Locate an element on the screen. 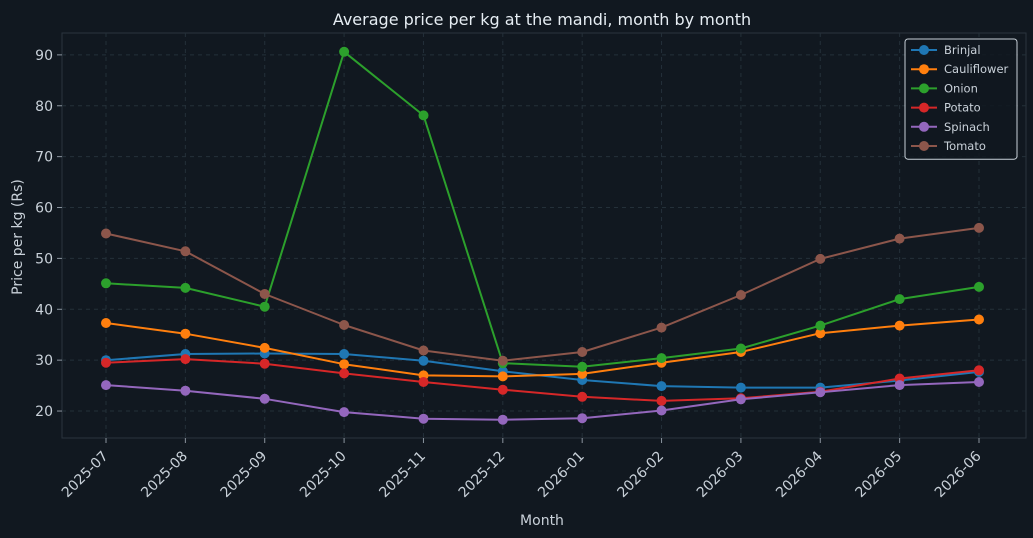 The width and height of the screenshot is (1033, 538). legend-item-brinjal: Brinjal is located at coordinates (946, 50).